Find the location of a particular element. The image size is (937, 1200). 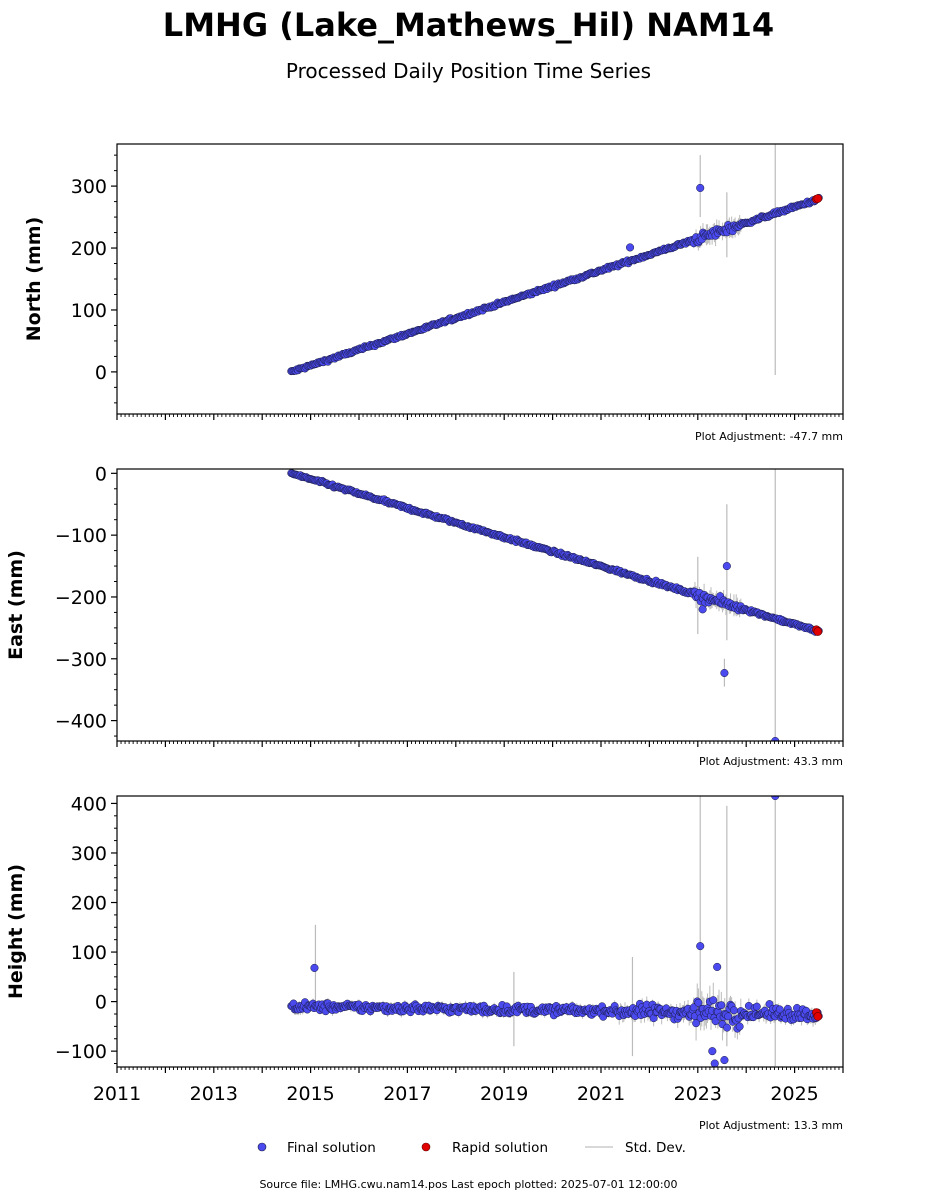

plot-adjustment-label: Plot Adjustment: 43.3 mm is located at coordinates (771, 761).